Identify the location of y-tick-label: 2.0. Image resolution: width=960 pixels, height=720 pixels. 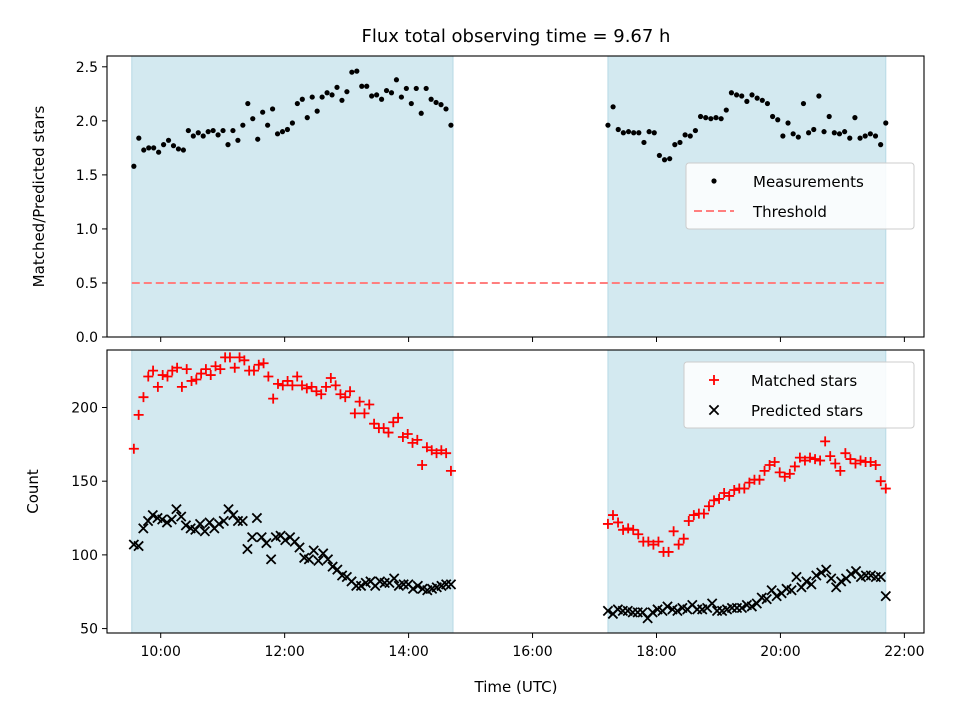
(87, 122).